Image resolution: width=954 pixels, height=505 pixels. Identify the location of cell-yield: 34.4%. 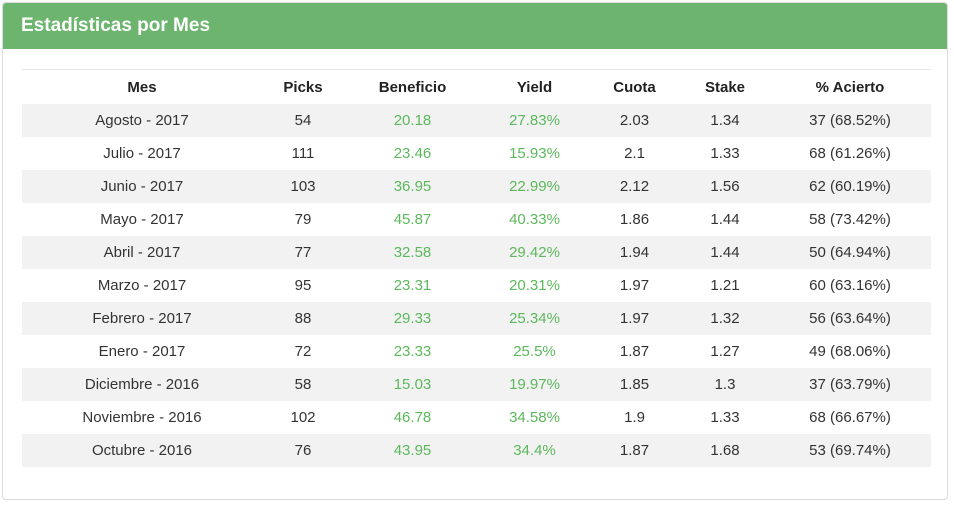
(534, 450).